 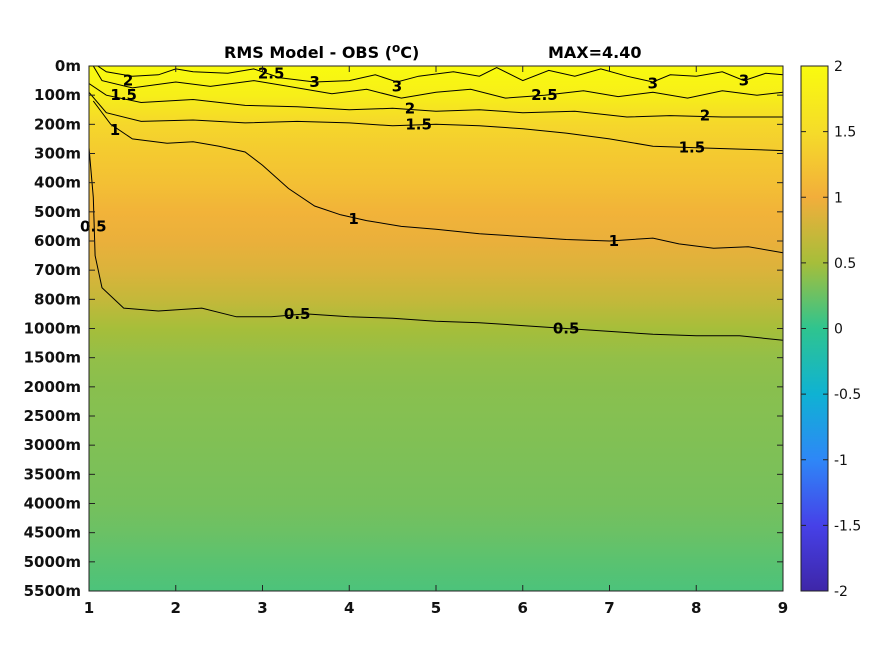 I want to click on colorbar-tick-label: -1.5, so click(x=847, y=526).